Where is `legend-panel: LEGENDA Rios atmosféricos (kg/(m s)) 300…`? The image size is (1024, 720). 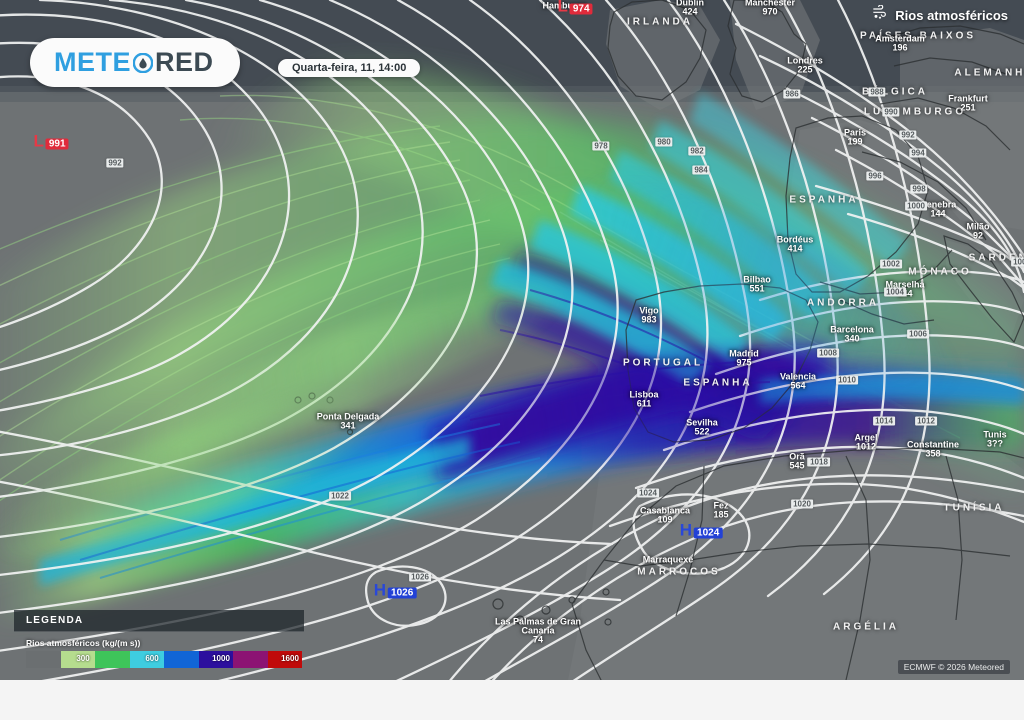
legend-panel: LEGENDA Rios atmosféricos (kg/(m s)) 300… is located at coordinates (159, 639).